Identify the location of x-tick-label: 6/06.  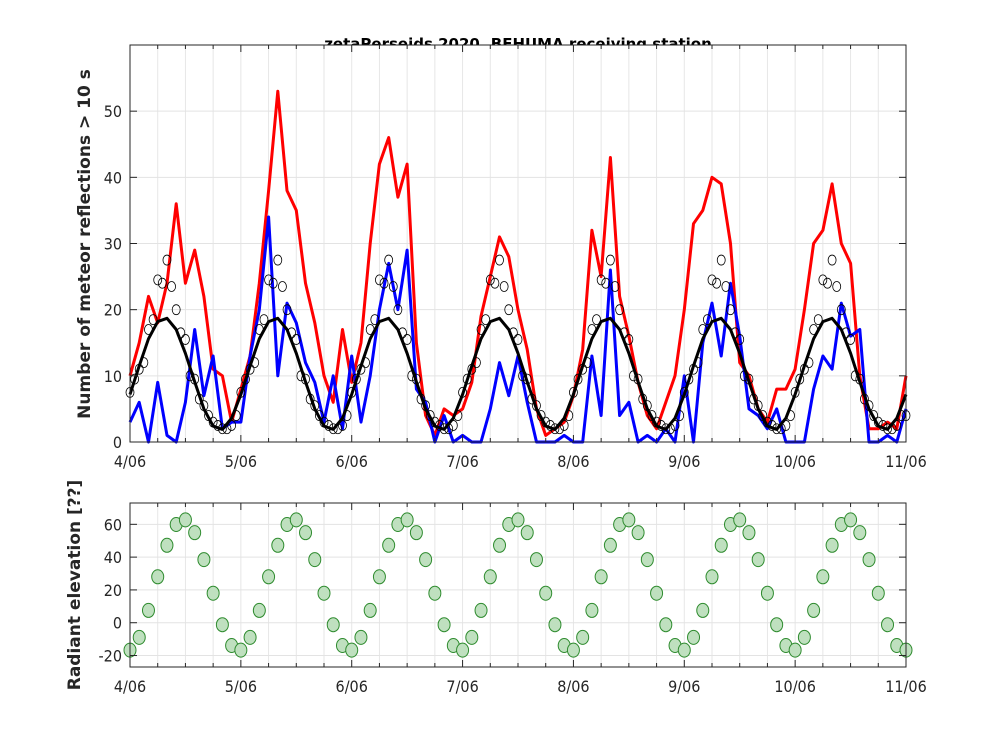
(352, 461).